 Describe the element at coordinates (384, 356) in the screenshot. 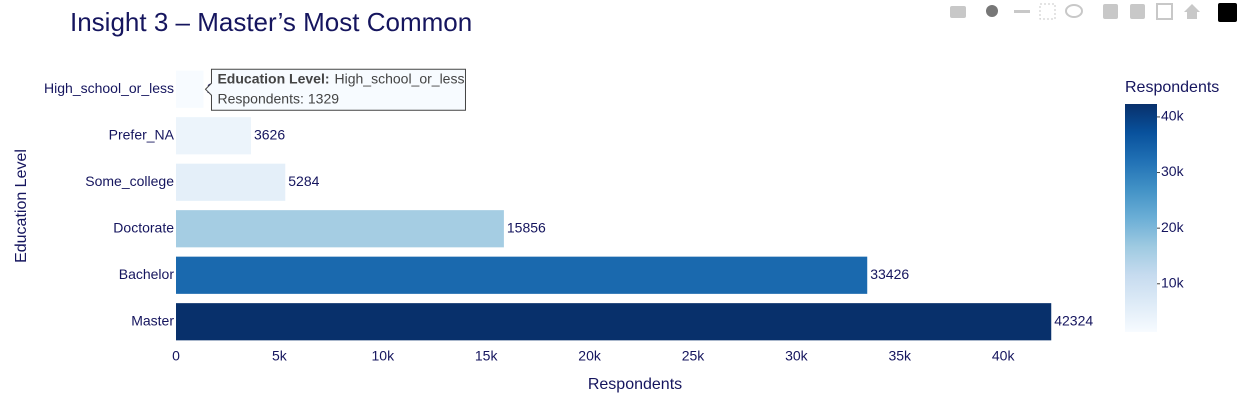

I see `x-tick-label: 10k` at that location.